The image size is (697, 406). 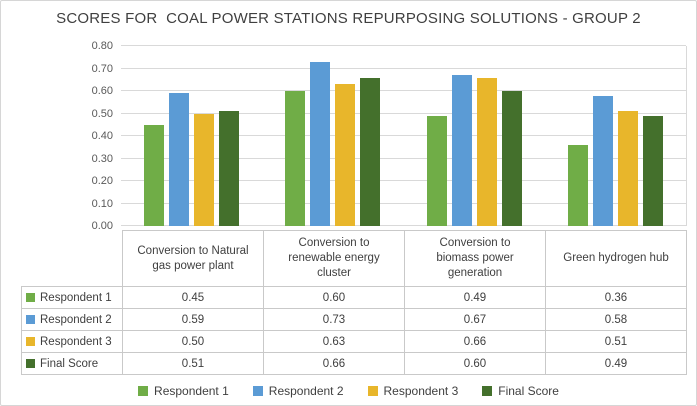 I want to click on table-row: Final Score 0.51 0.66 0.60 0.49, so click(x=354, y=363).